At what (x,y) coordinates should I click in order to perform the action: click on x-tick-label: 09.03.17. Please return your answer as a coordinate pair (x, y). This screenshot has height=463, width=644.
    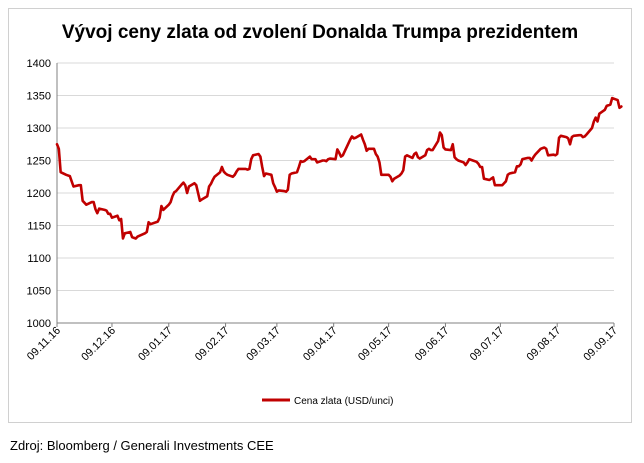
    Looking at the image, I should click on (263, 344).